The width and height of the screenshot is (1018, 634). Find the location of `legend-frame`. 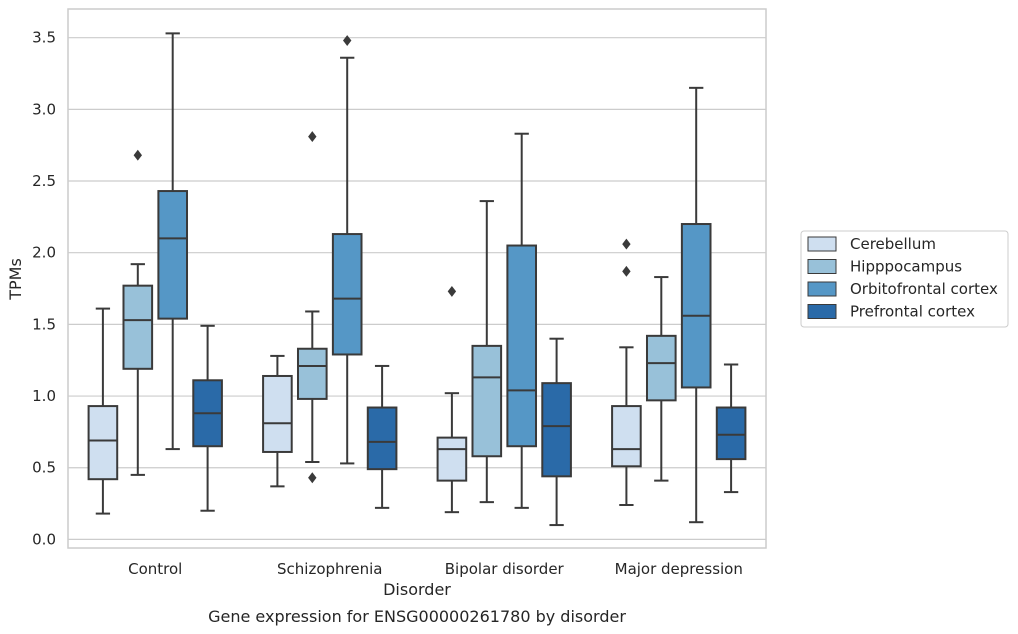

legend-frame is located at coordinates (904, 279).